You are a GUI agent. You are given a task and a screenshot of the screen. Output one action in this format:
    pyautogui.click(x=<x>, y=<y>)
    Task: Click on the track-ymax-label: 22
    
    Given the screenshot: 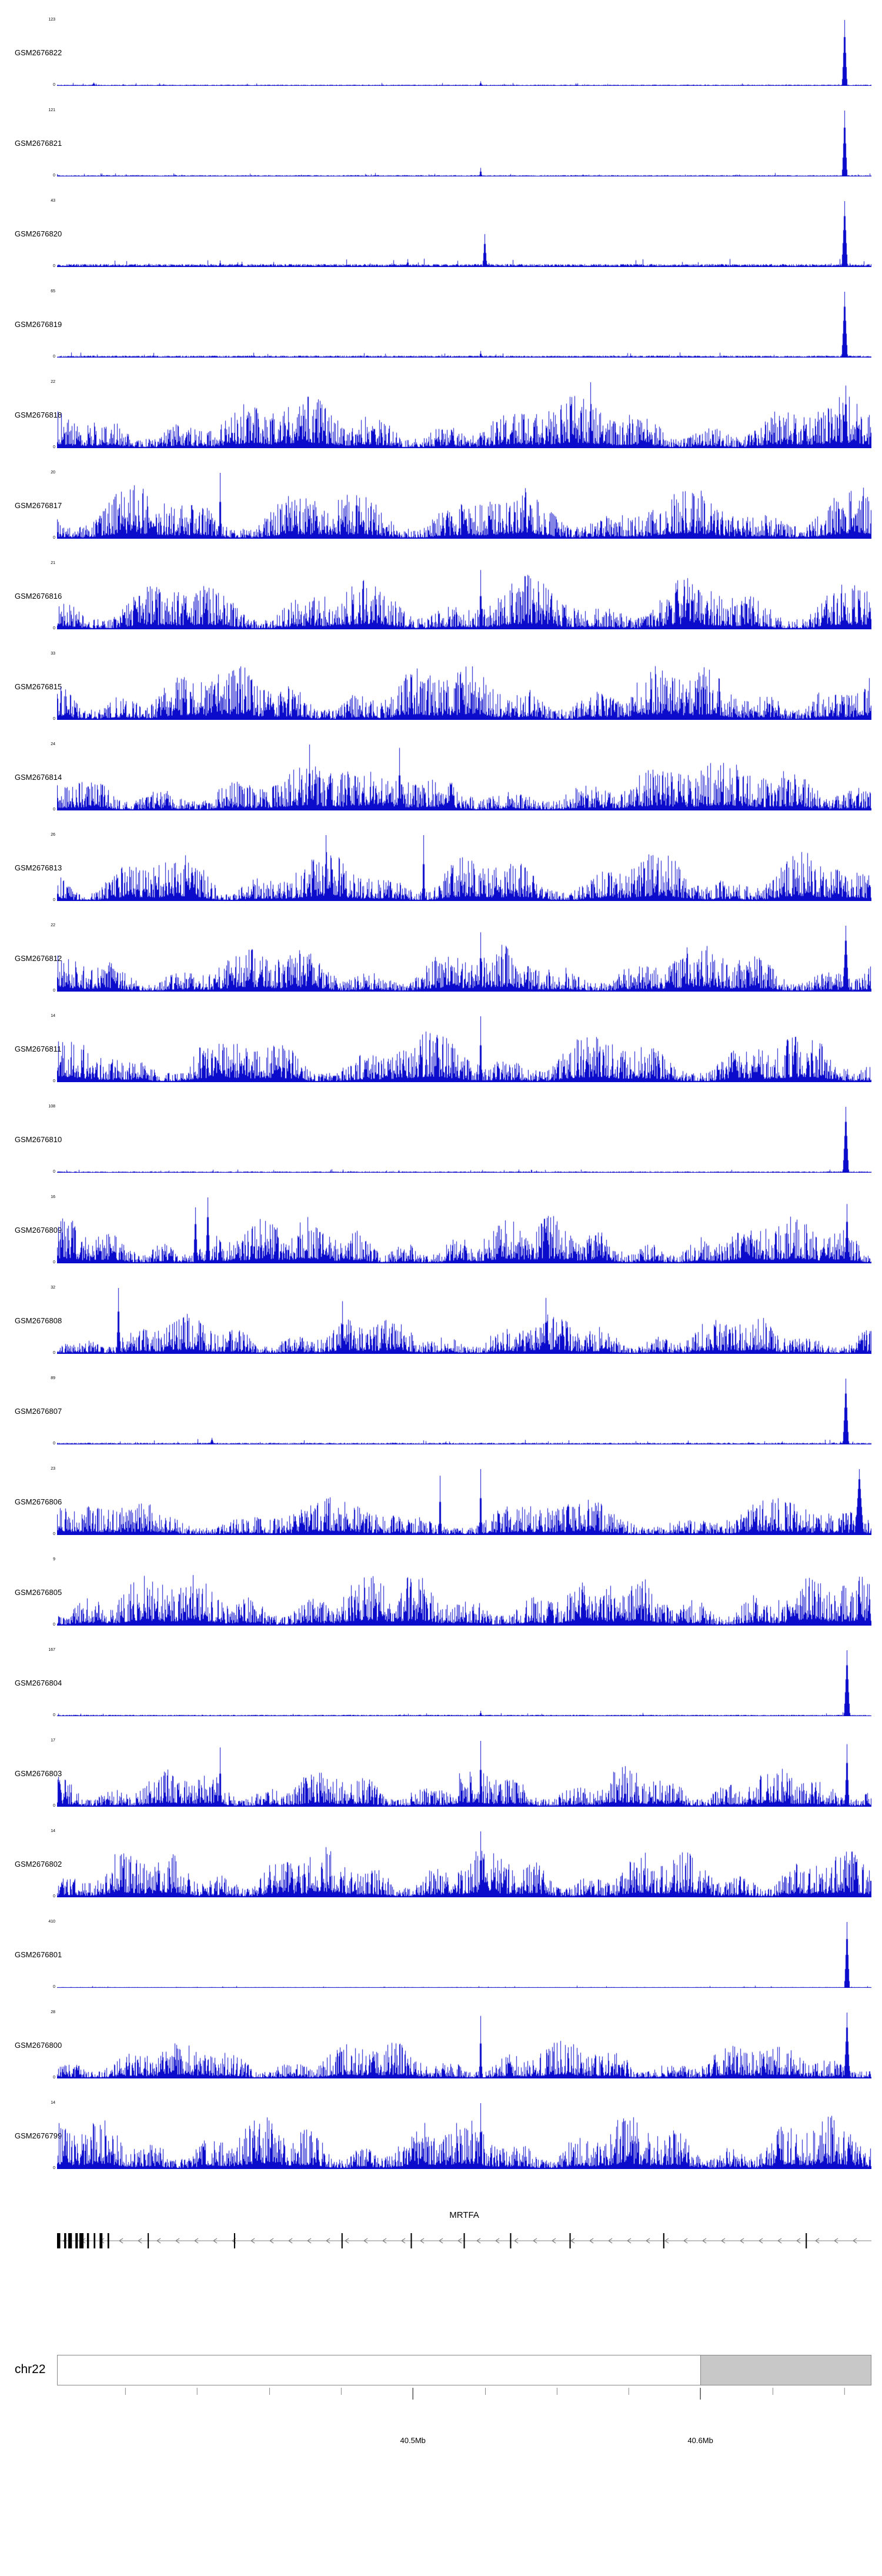 What is the action you would take?
    pyautogui.click(x=53, y=925)
    